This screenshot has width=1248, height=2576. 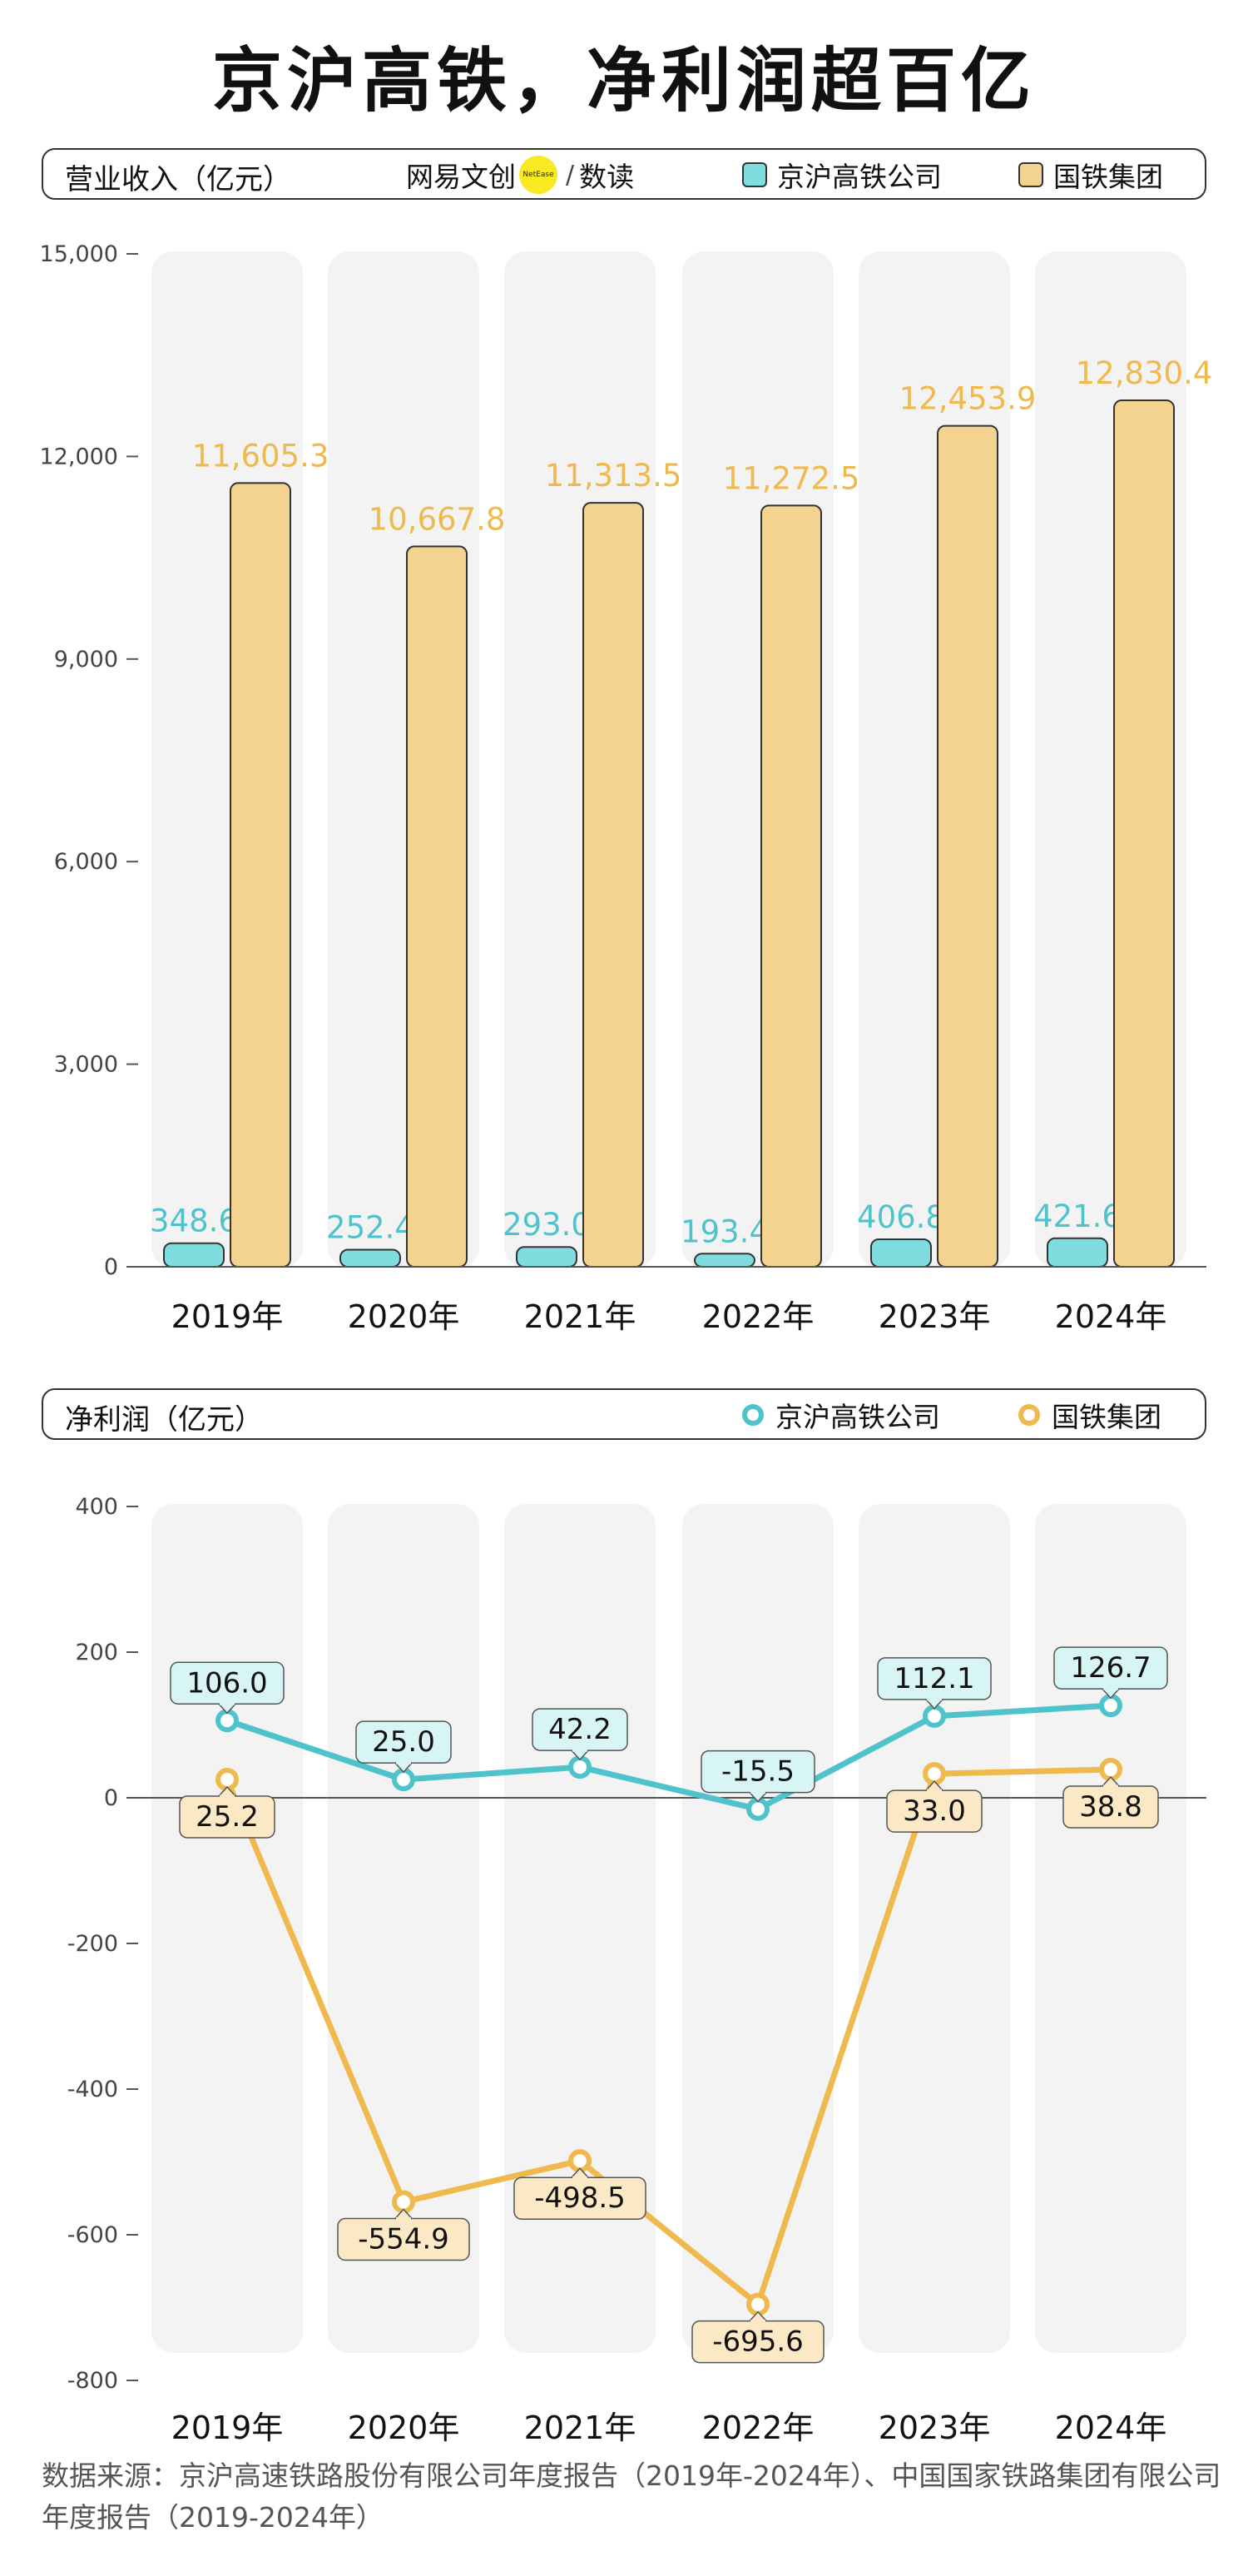 I want to click on revenue-header: 营业收入（亿元） 网易文创 NetEase / 数读 京沪高铁公司 国铁集团, so click(x=624, y=174).